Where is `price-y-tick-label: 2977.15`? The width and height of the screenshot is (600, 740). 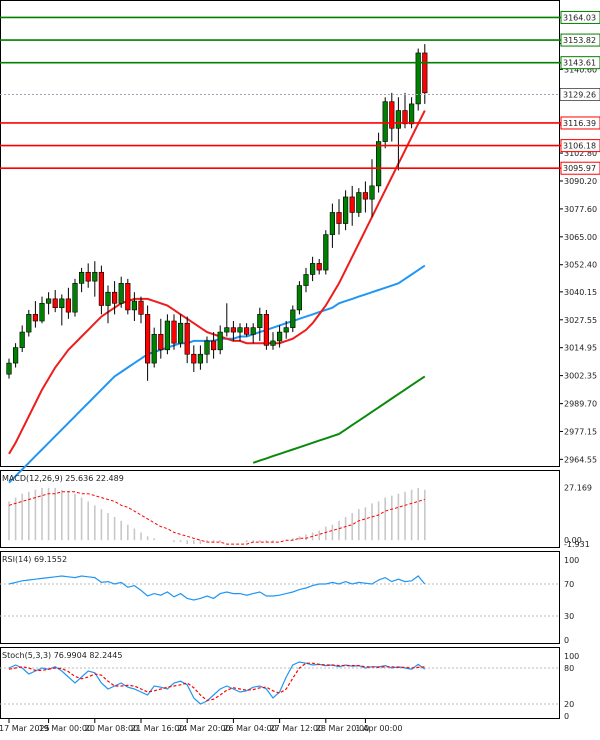 price-y-tick-label: 2977.15 is located at coordinates (580, 431).